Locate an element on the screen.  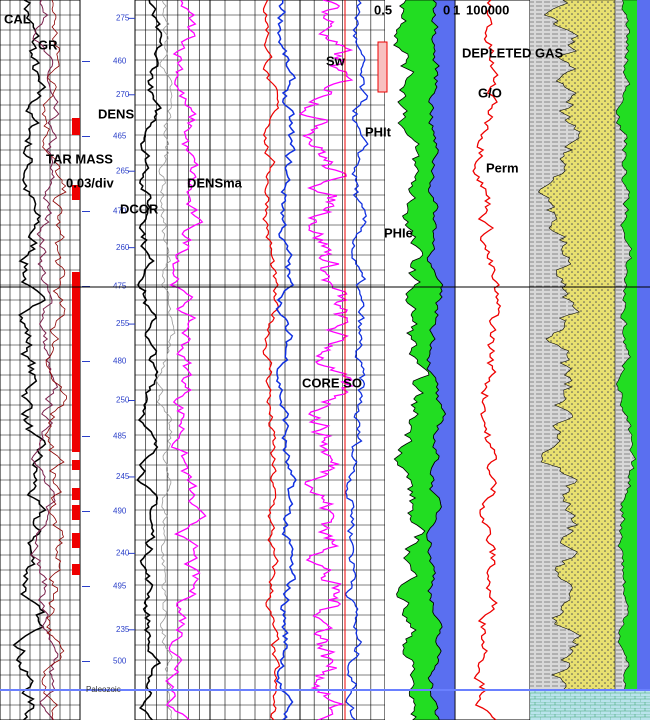
label: 1 is located at coordinates (456, 9).